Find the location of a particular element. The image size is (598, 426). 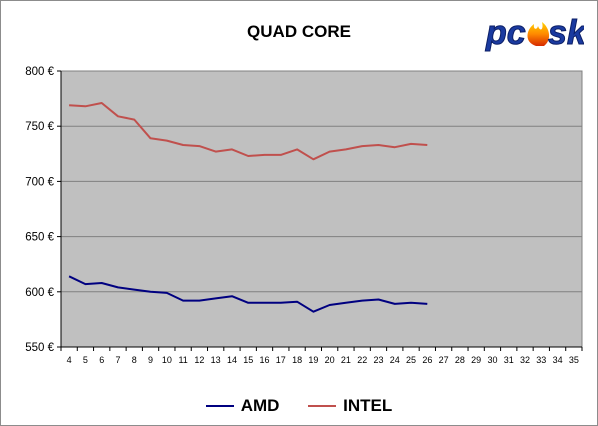

x-tick-label: 27 is located at coordinates (444, 360).